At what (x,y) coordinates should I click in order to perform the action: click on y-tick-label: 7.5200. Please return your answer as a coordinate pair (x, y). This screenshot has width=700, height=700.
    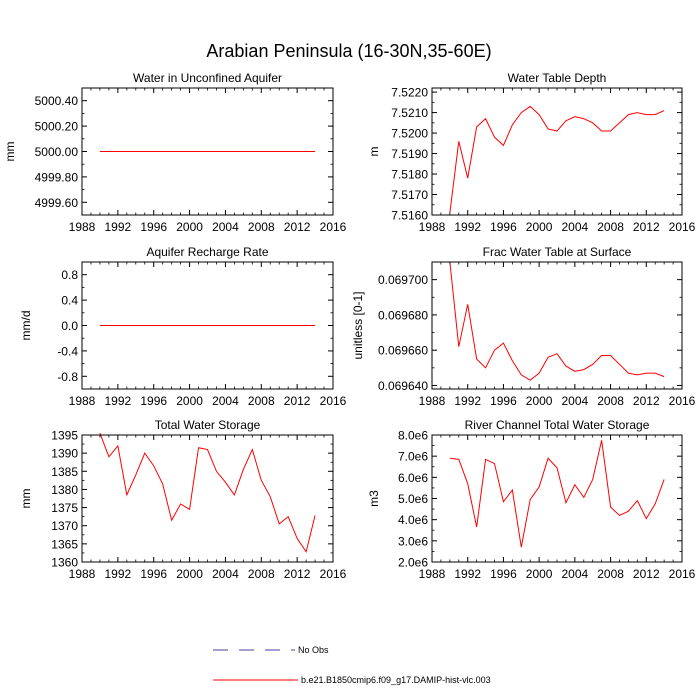
    Looking at the image, I should click on (409, 134).